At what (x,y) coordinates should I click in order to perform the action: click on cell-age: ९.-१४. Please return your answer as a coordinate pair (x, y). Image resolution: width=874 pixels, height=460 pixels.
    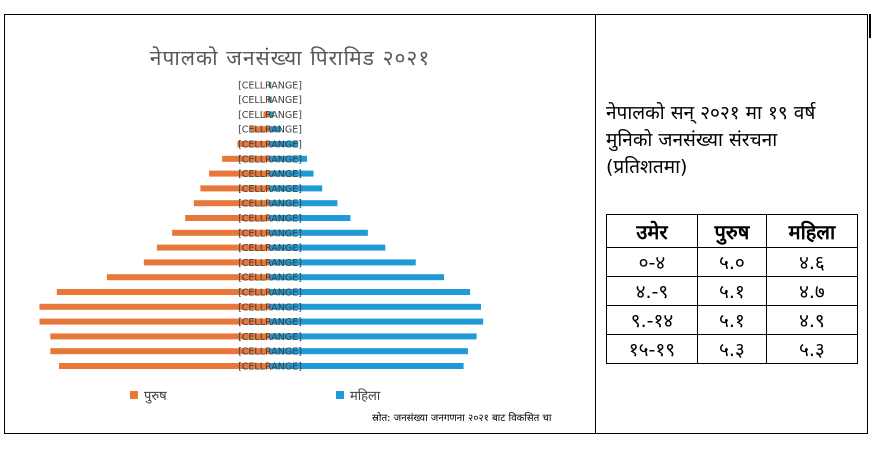
    Looking at the image, I should click on (652, 320).